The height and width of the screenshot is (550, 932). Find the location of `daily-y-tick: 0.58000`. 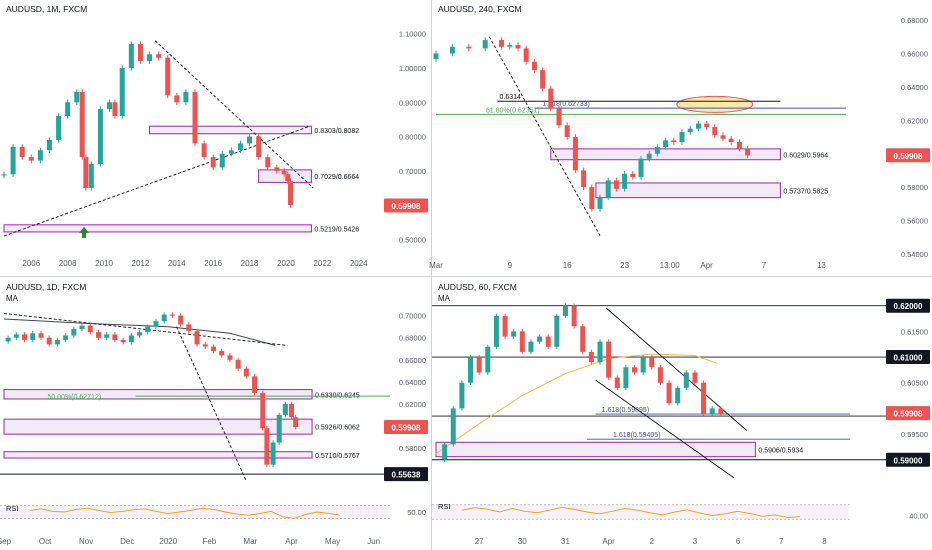

daily-y-tick: 0.58000 is located at coordinates (412, 448).